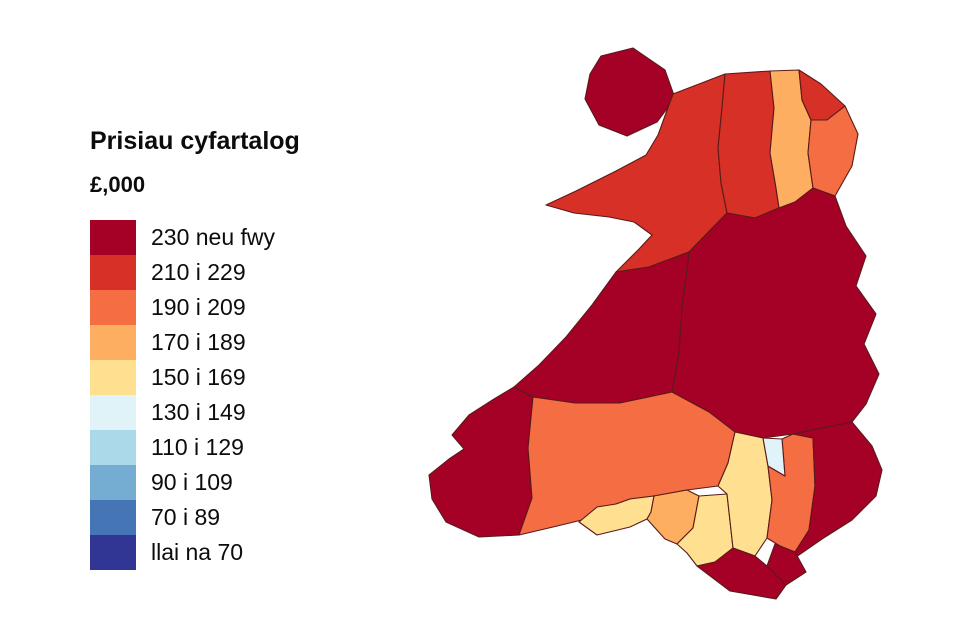 The height and width of the screenshot is (640, 960). What do you see at coordinates (630, 92) in the screenshot?
I see `region-anglesey` at bounding box center [630, 92].